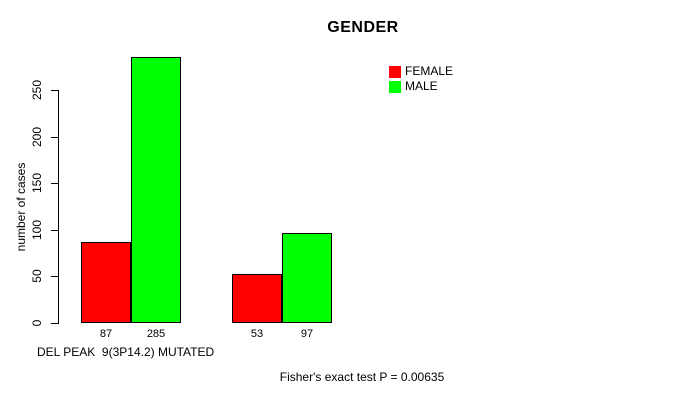  I want to click on y-tick-label: 250, so click(37, 90).